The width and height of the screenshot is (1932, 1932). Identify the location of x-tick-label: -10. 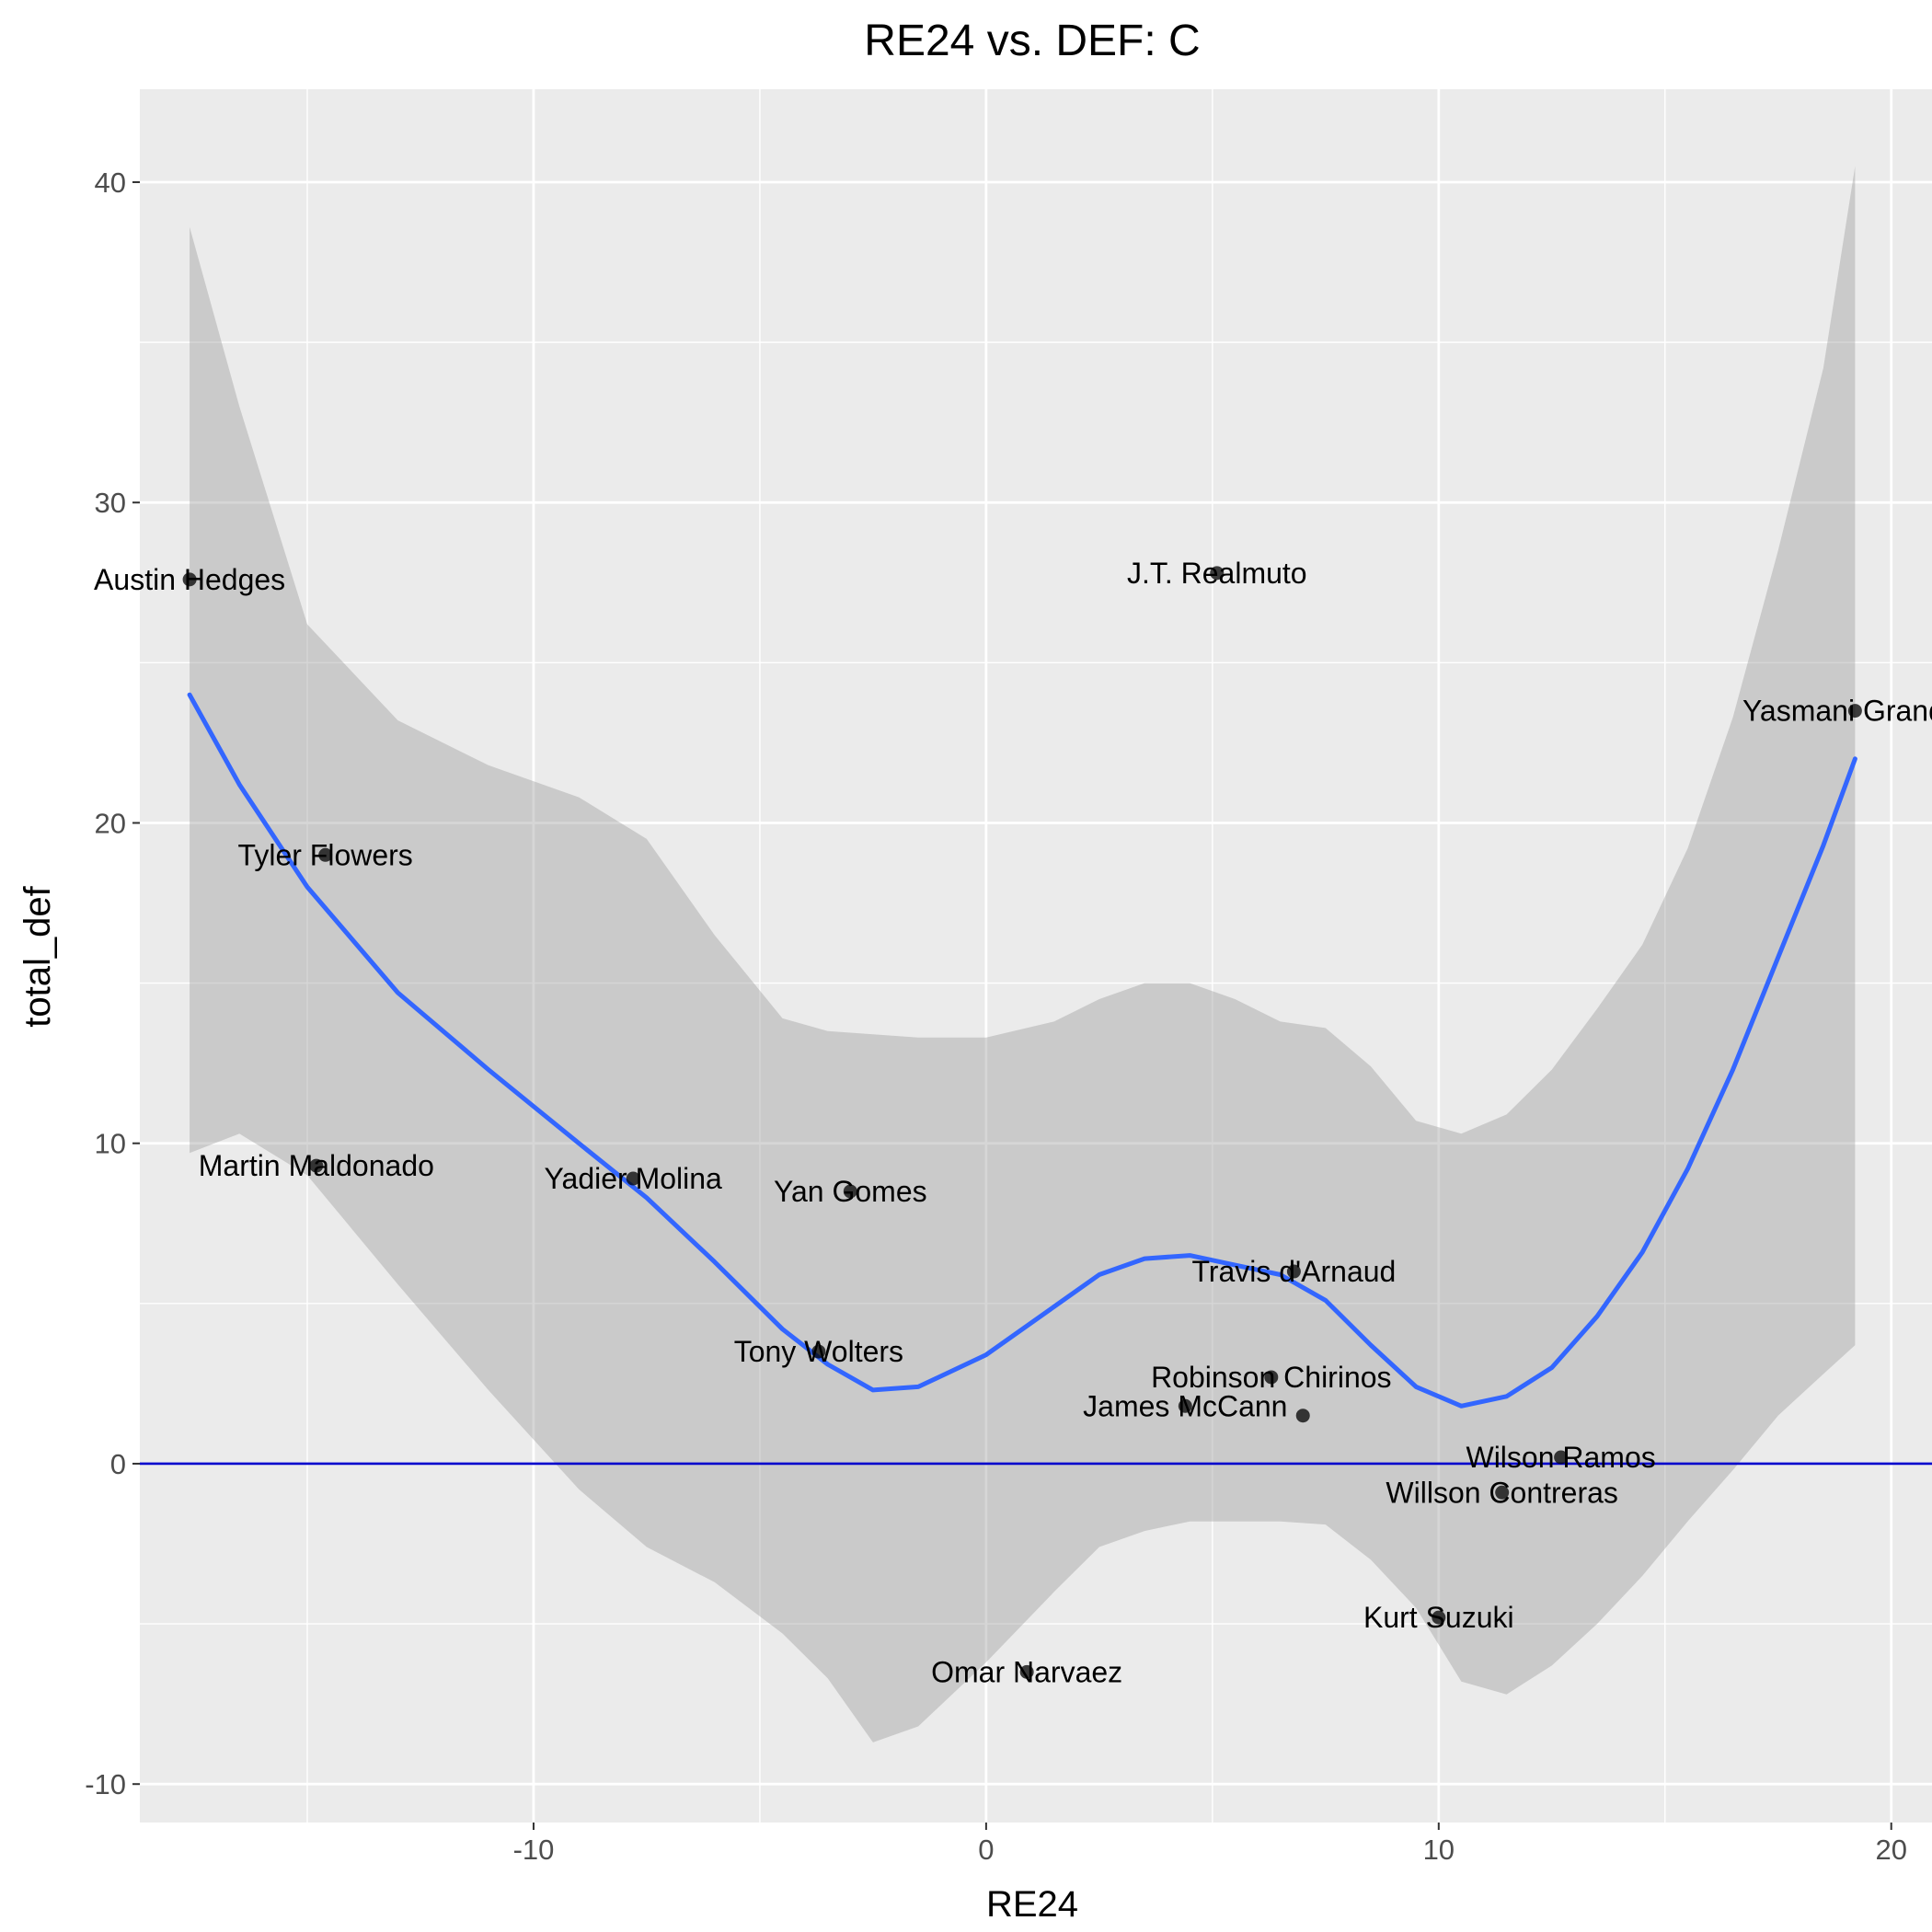
(534, 1850).